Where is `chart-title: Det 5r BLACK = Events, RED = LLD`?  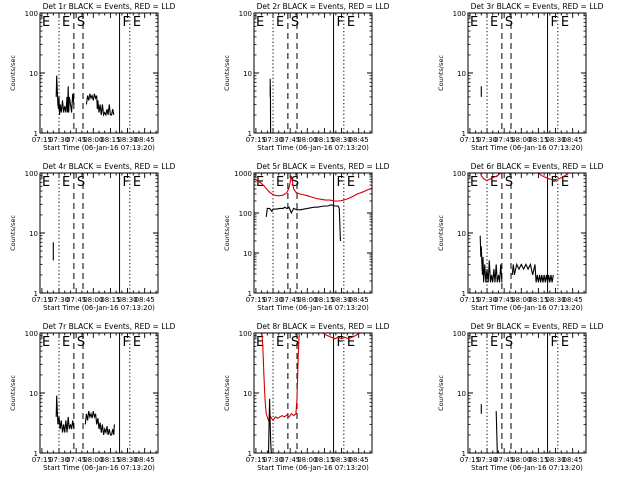 chart-title: Det 5r BLACK = Events, RED = LLD is located at coordinates (323, 166).